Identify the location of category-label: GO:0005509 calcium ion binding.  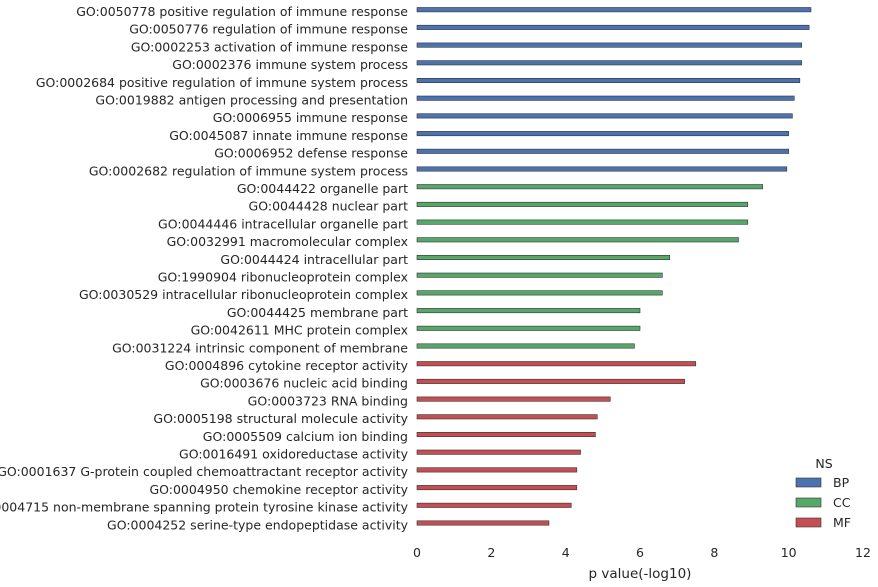
(305, 436).